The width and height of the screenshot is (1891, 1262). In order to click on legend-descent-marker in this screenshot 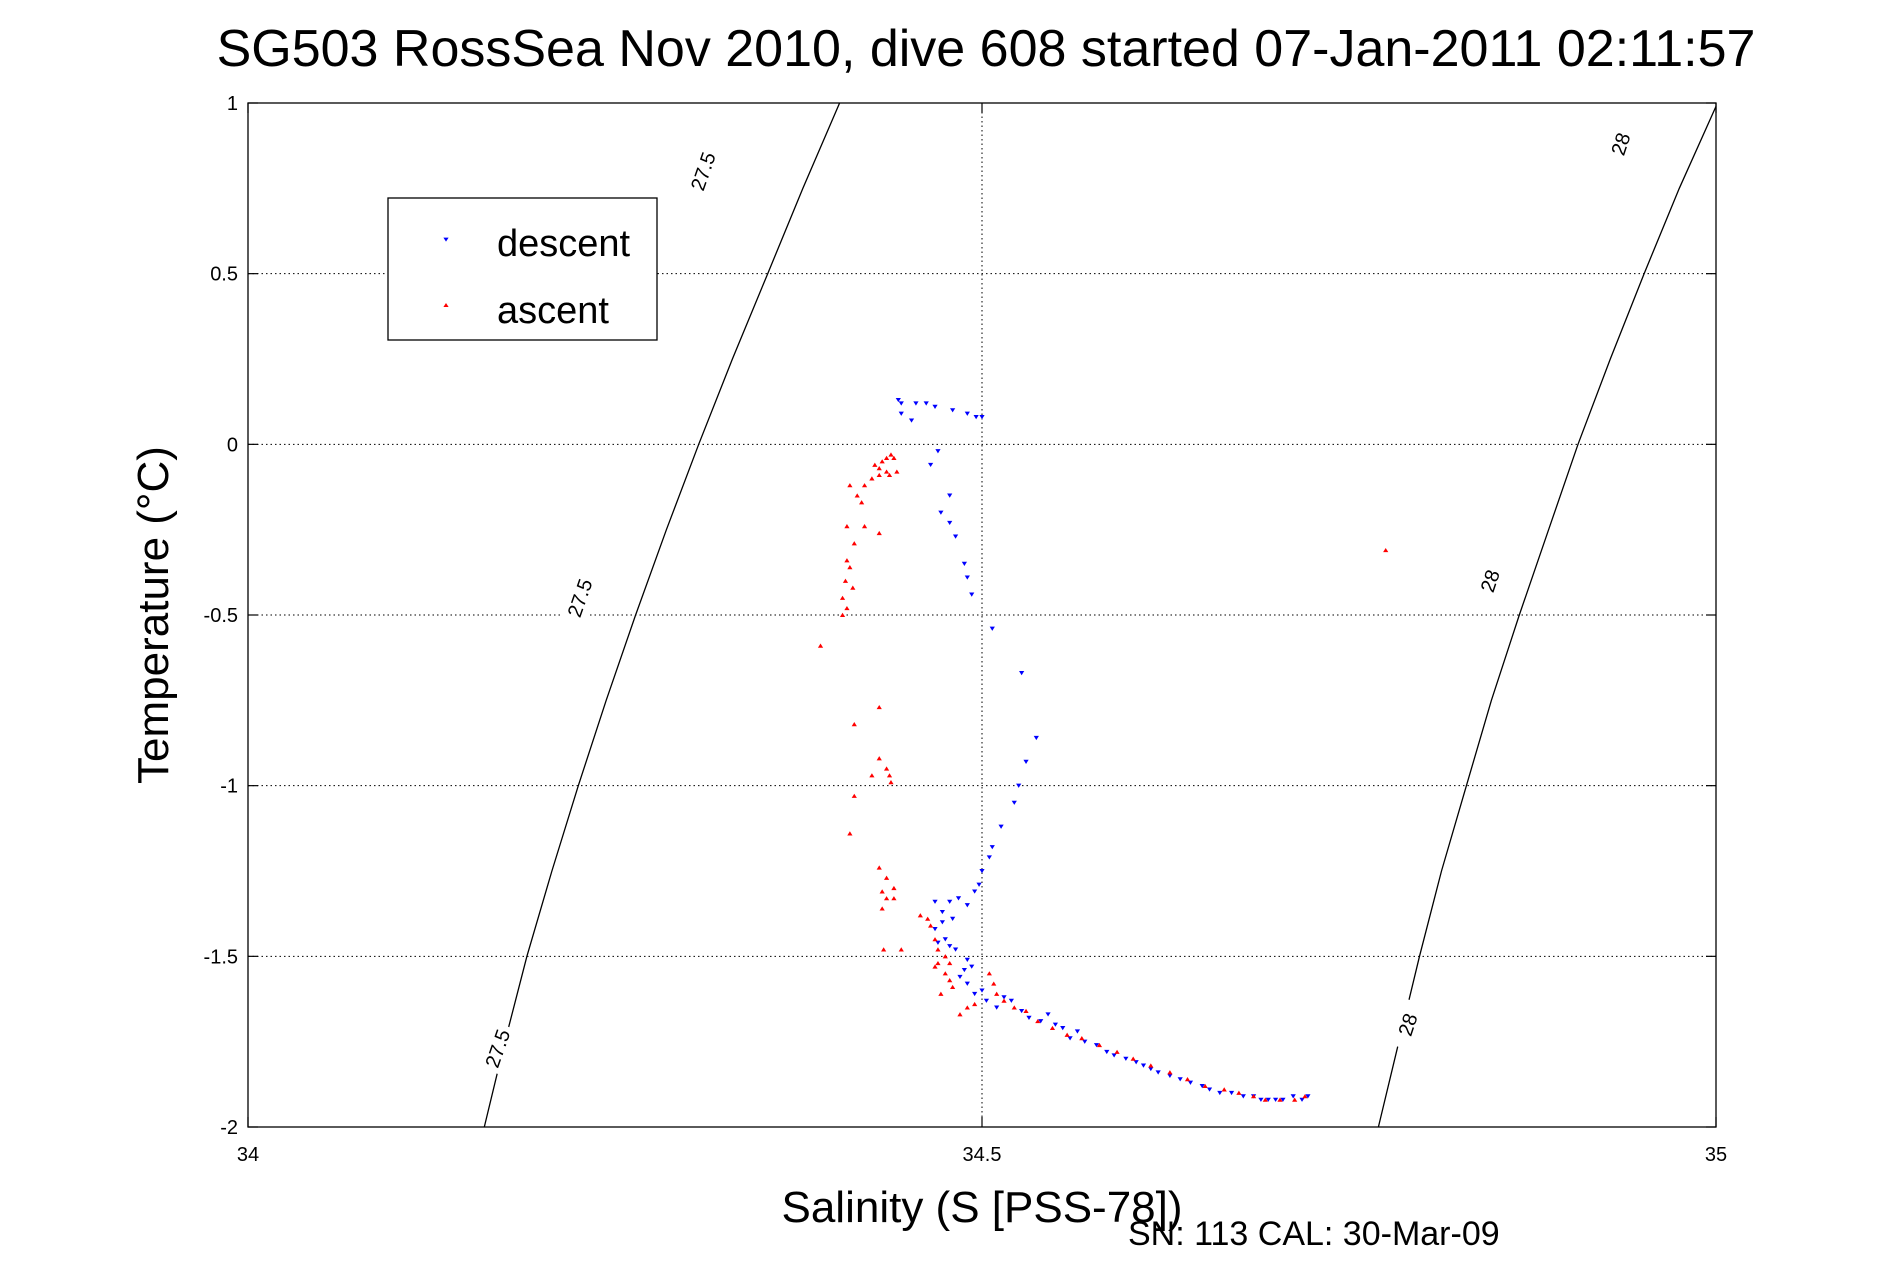, I will do `click(446, 239)`.